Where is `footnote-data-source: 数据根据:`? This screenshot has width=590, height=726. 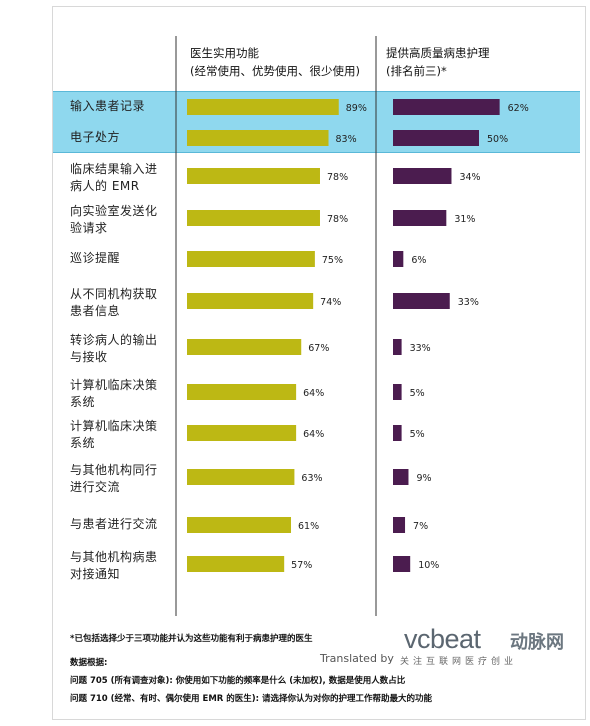
footnote-data-source: 数据根据: is located at coordinates (89, 663).